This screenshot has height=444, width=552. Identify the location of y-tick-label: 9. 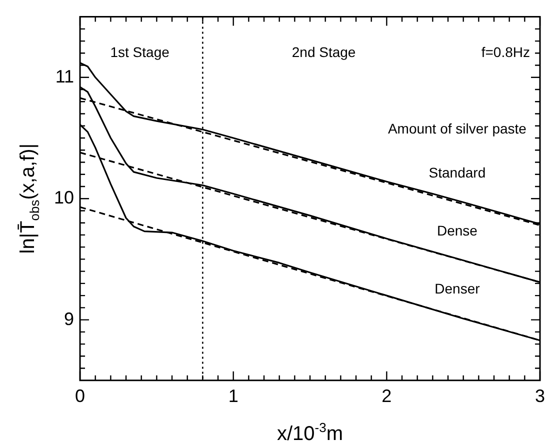
(69, 318).